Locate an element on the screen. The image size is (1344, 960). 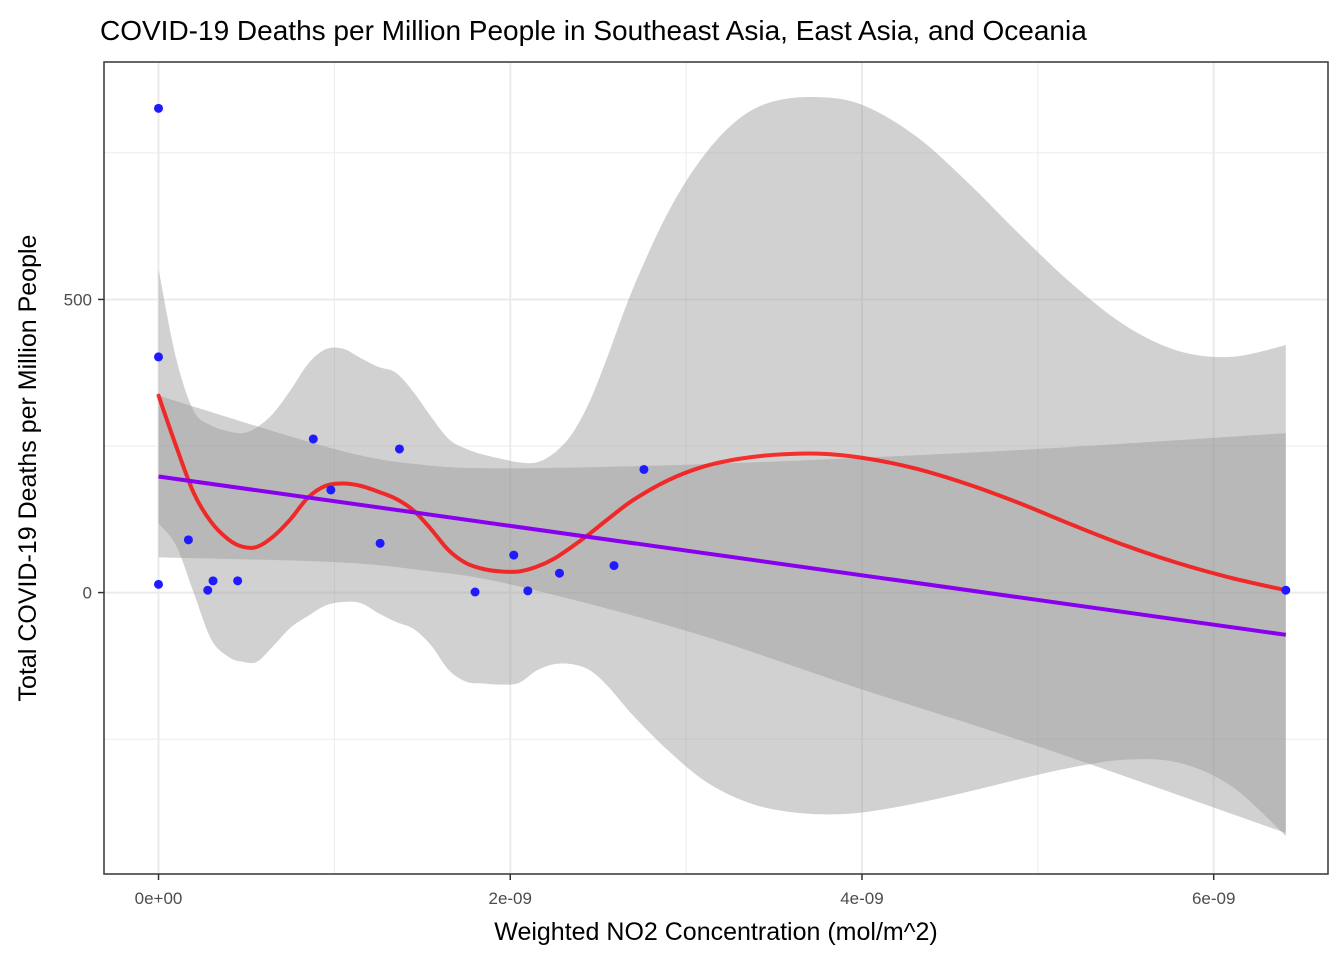
y-axis-title: Total COVID-19 Deaths per Million People is located at coordinates (28, 468).